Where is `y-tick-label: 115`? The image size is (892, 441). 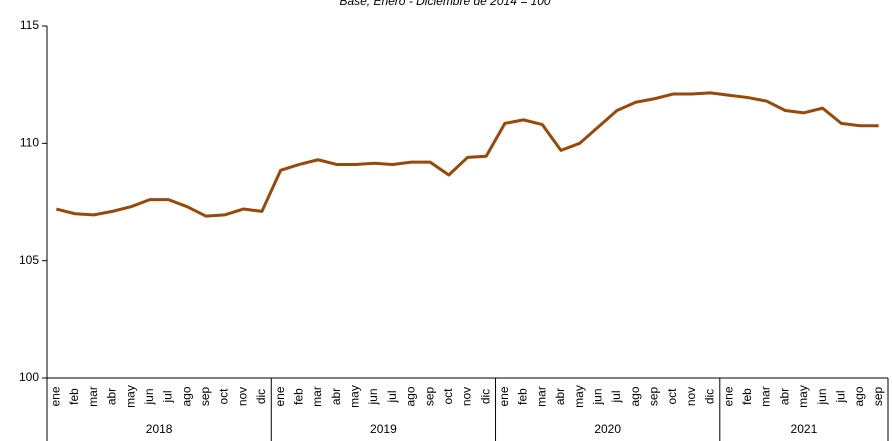
y-tick-label: 115 is located at coordinates (29, 25).